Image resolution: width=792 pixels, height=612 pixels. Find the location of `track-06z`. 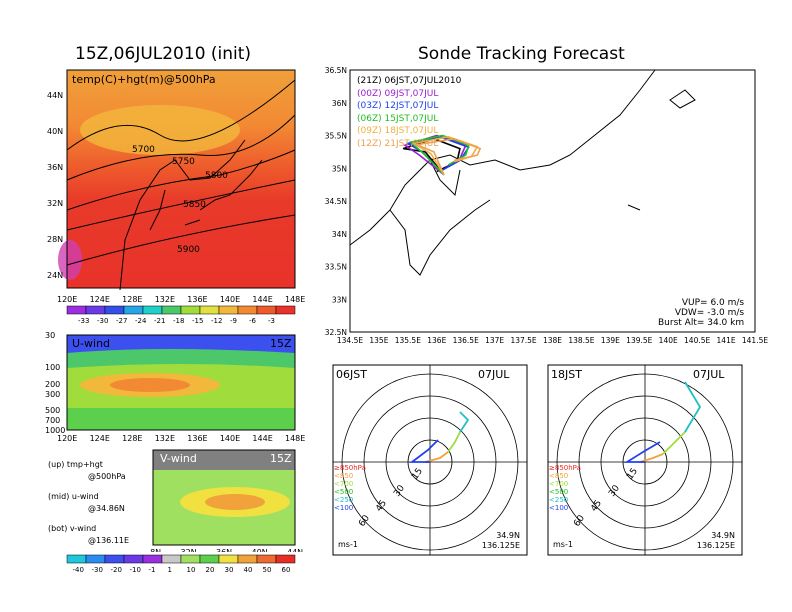

track-06z is located at coordinates (439, 155).